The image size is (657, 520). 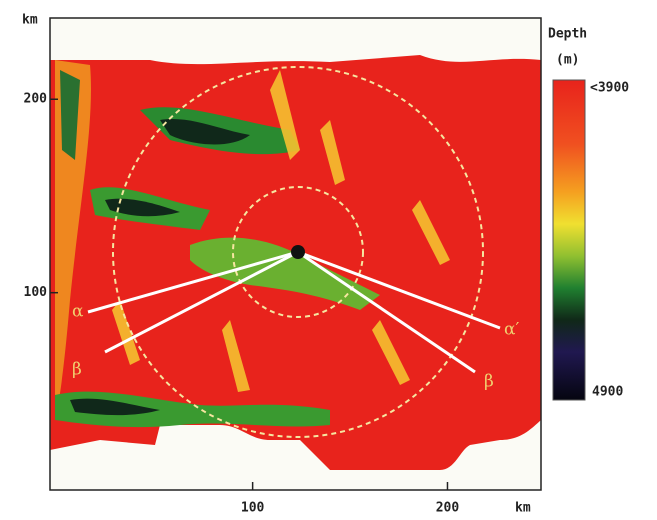 I want to click on colorbar-title: Depth, so click(x=567, y=34).